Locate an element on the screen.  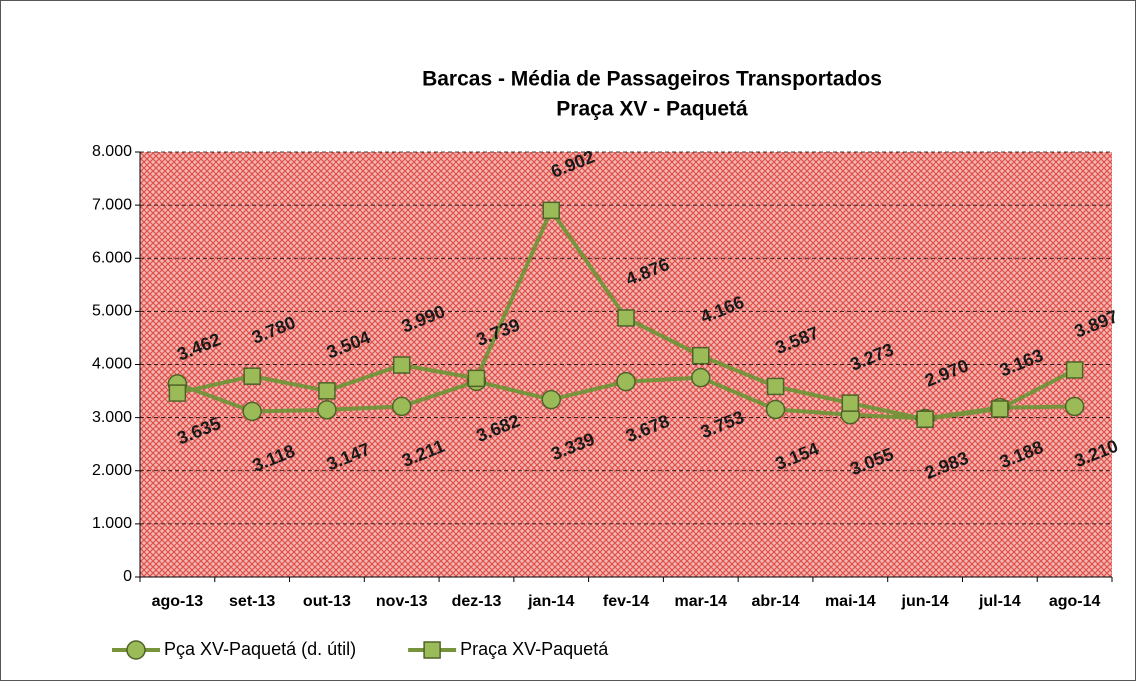
x-tick-label: out-13 is located at coordinates (327, 601).